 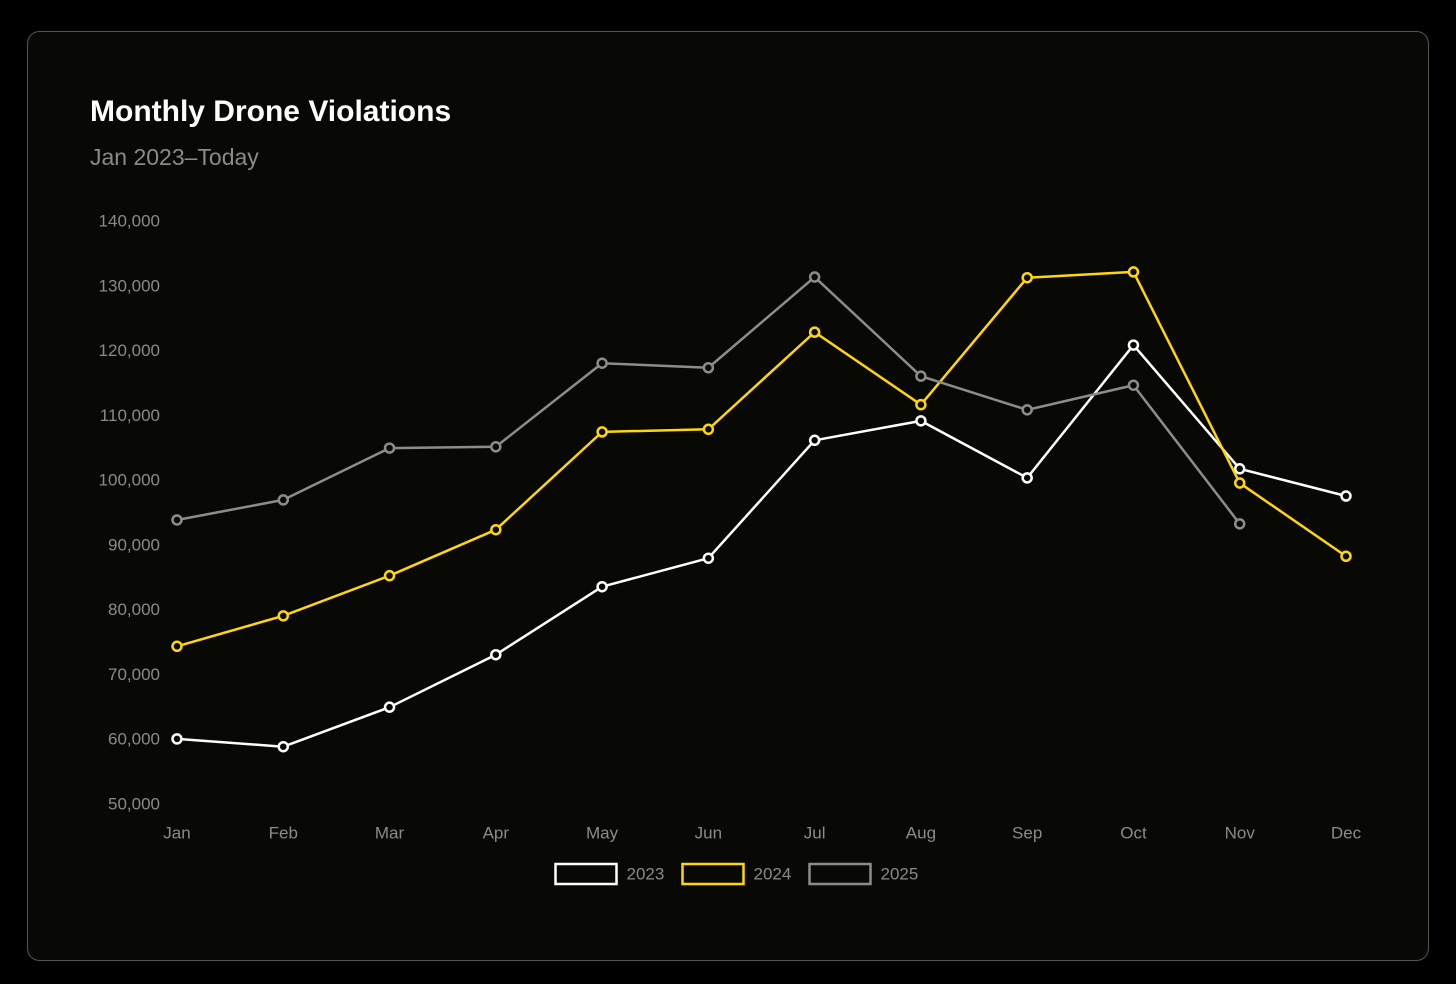 I want to click on x-tick-label: Oct, so click(x=1133, y=832).